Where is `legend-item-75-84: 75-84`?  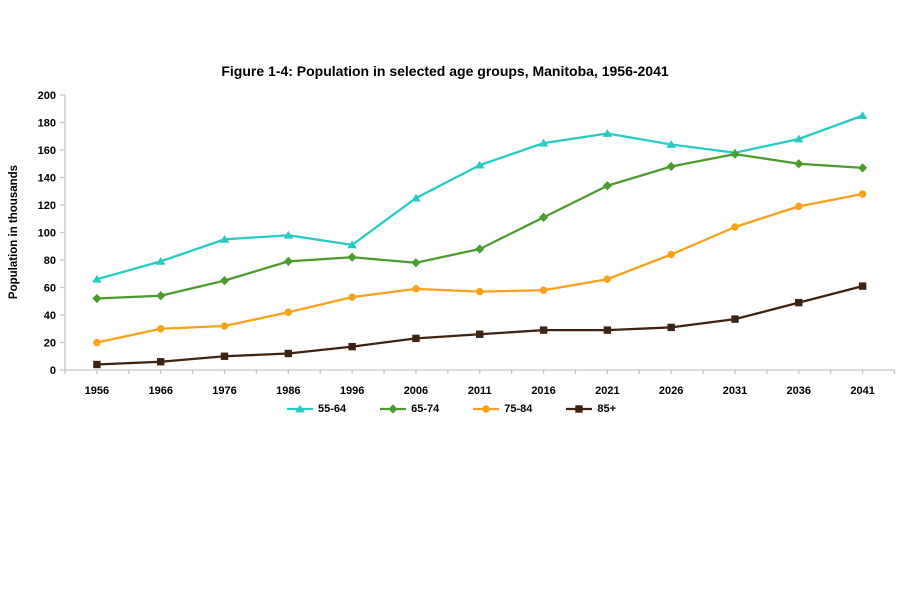
legend-item-75-84: 75-84 is located at coordinates (502, 409).